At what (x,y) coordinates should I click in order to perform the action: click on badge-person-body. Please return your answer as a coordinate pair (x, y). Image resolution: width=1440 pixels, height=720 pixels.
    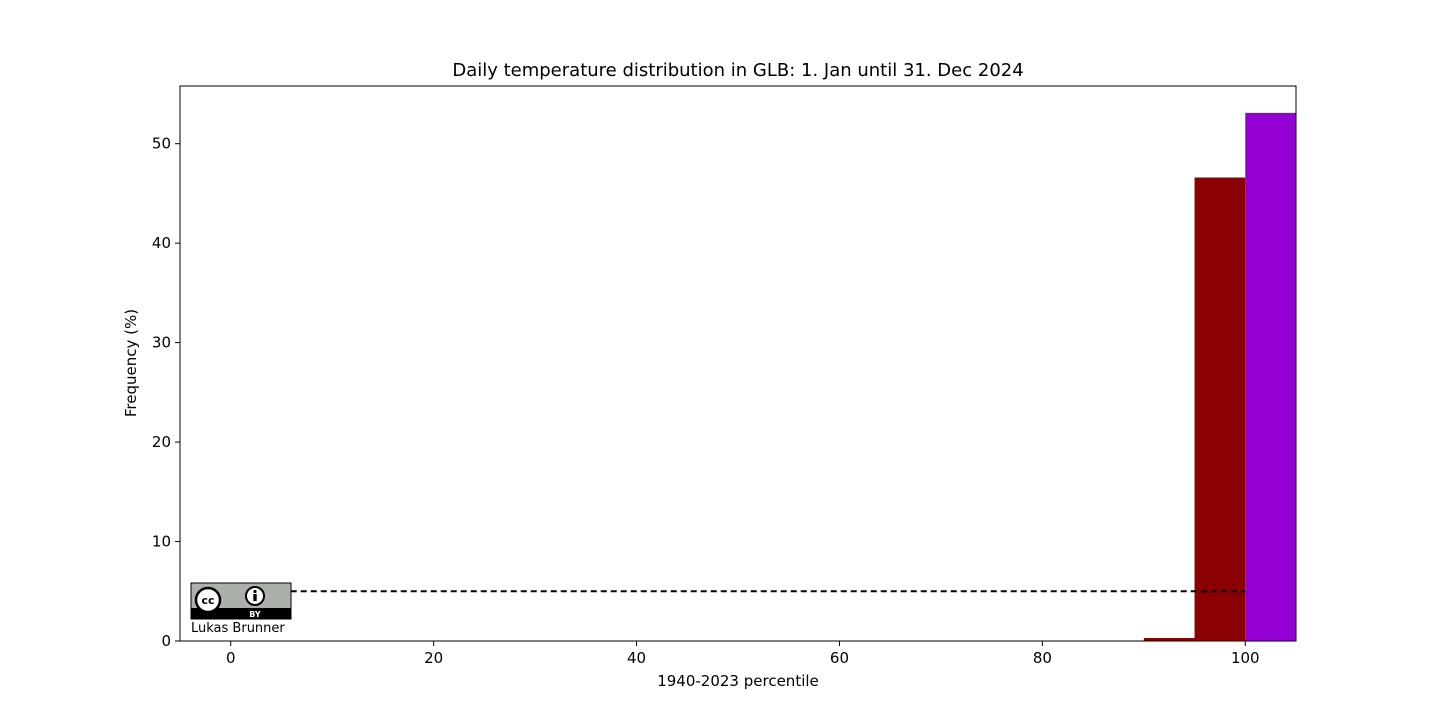
    Looking at the image, I should click on (255, 597).